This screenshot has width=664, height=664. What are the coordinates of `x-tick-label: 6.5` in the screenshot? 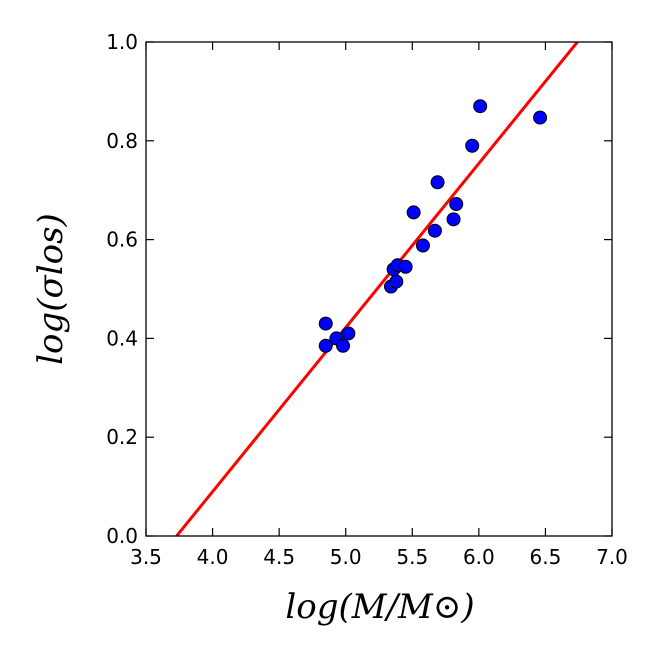 It's located at (546, 557).